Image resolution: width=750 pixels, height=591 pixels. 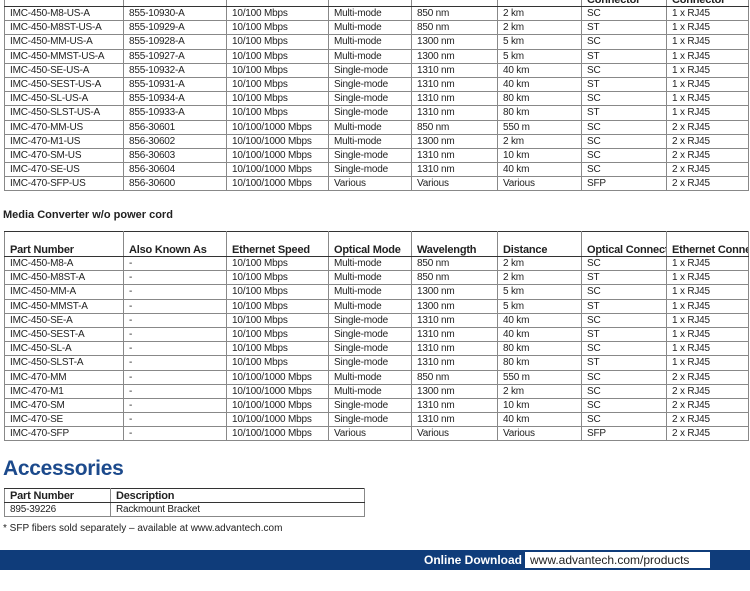 What do you see at coordinates (184, 509) in the screenshot?
I see `row: 895-39226 Rackmount Bracket` at bounding box center [184, 509].